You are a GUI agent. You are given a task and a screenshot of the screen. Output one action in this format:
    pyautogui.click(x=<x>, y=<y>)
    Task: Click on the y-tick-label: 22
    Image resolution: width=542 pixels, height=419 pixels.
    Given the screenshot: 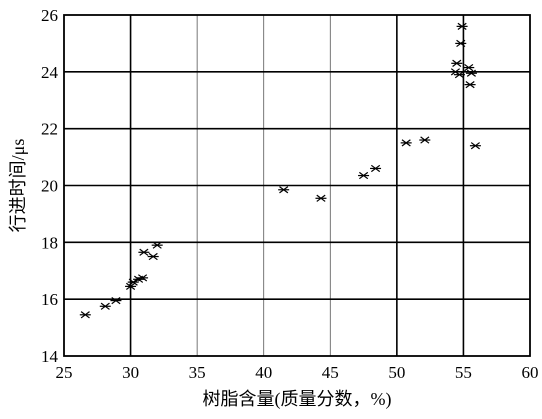 What is the action you would take?
    pyautogui.click(x=49, y=129)
    